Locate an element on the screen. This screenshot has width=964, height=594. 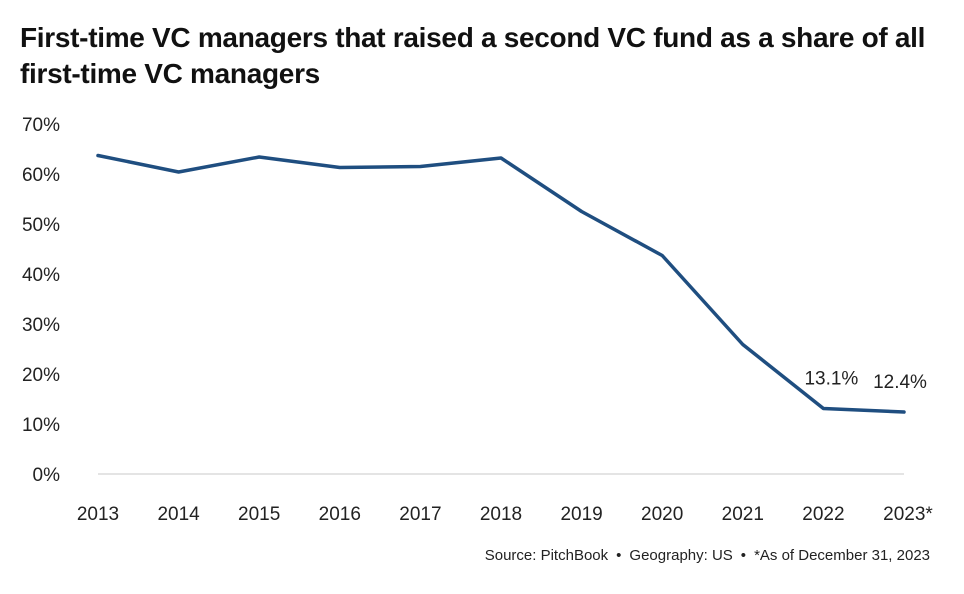
x-tick-label: 2019 is located at coordinates (581, 514).